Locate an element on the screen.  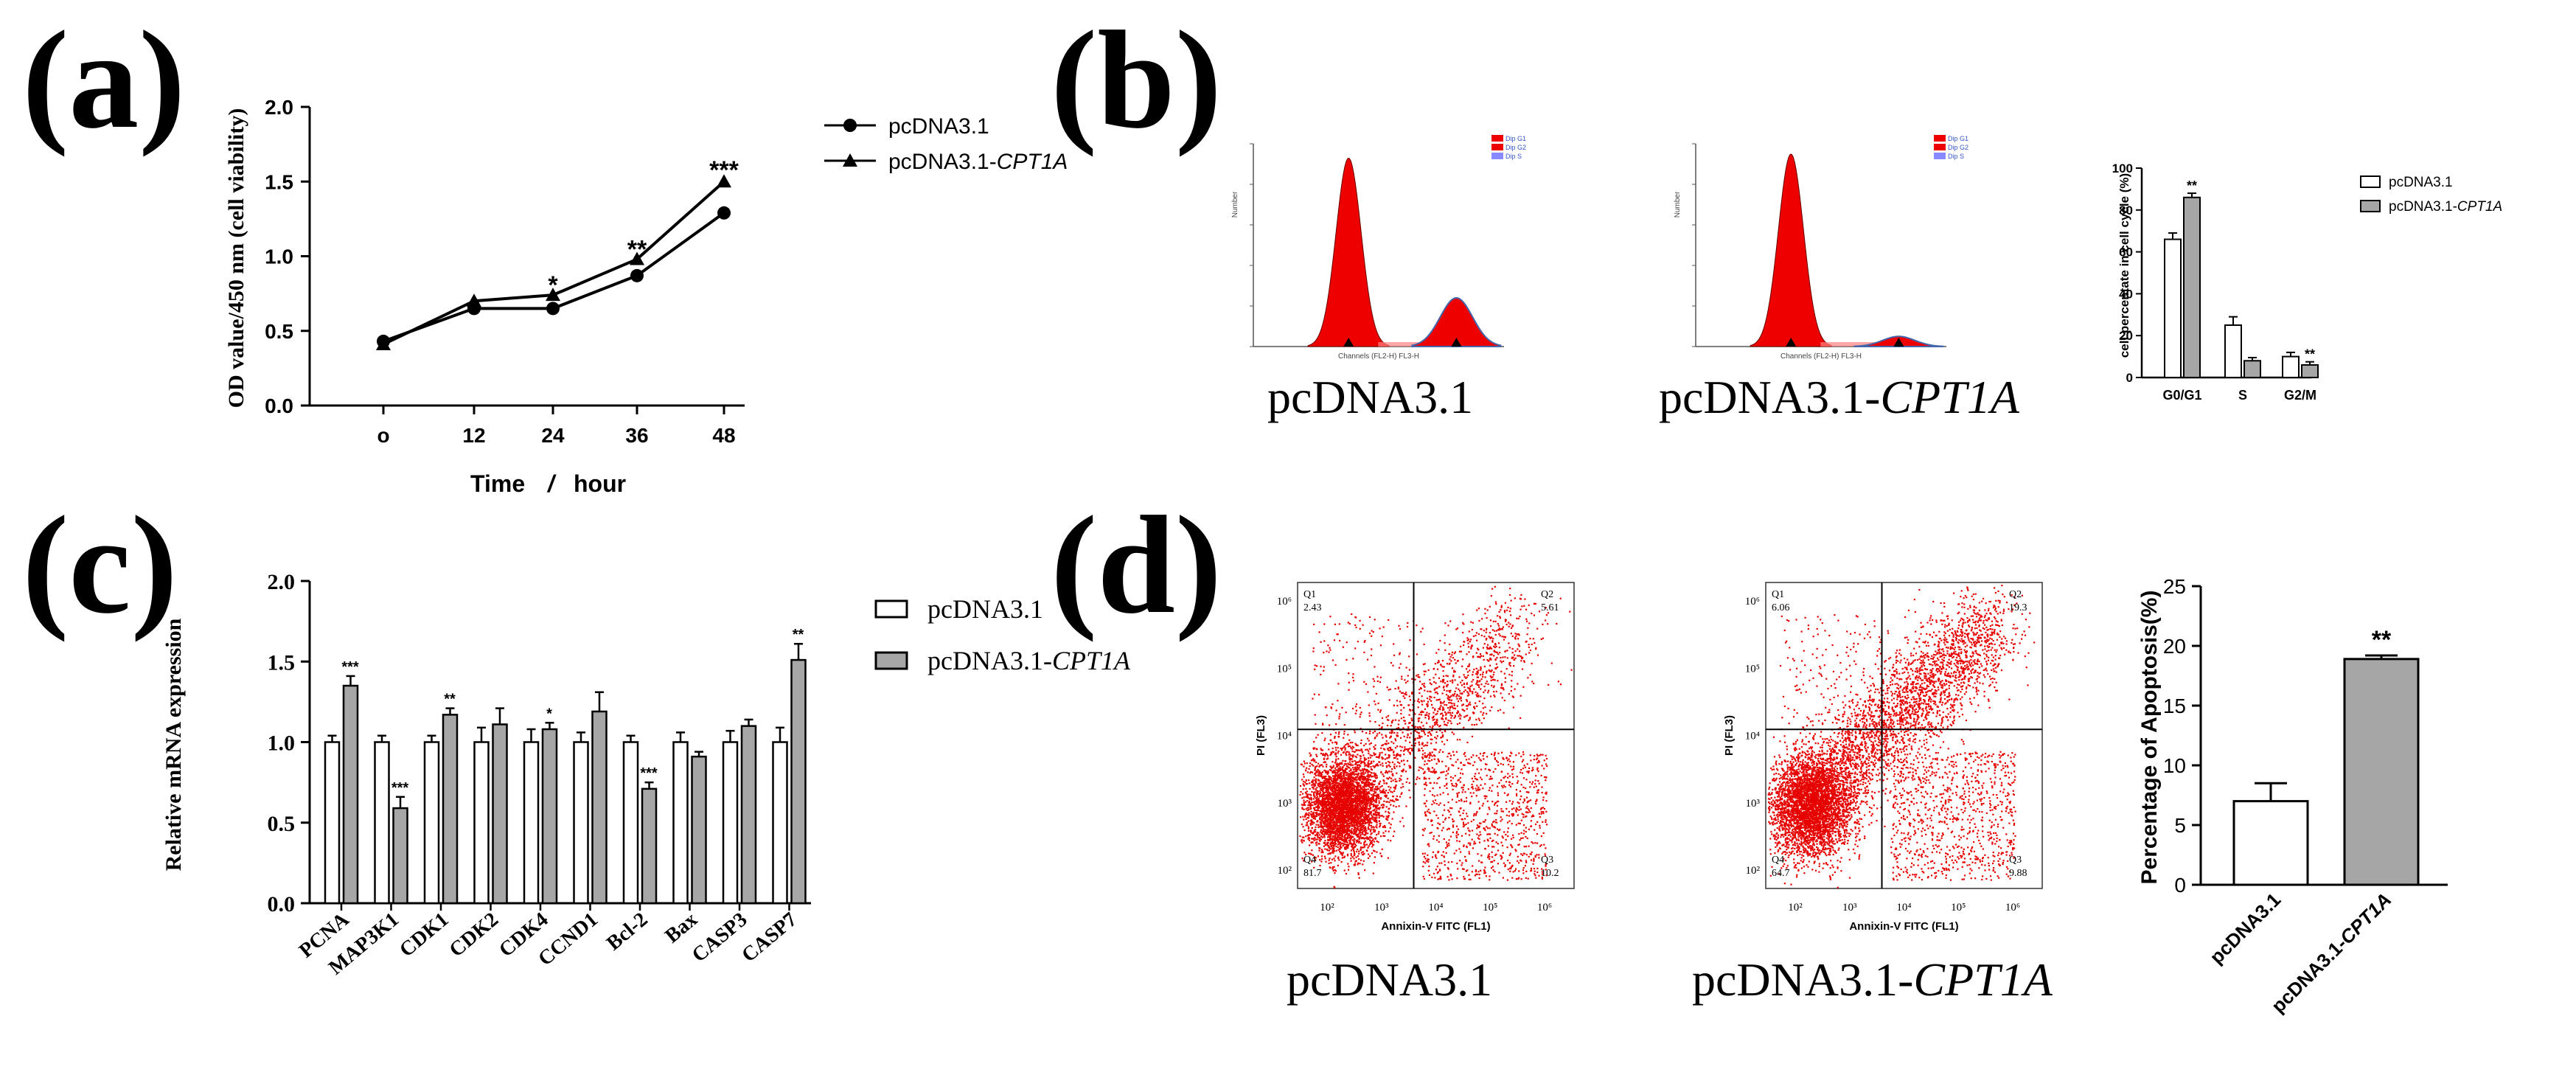
chart-a-xlabel-time: Time is located at coordinates (498, 483).